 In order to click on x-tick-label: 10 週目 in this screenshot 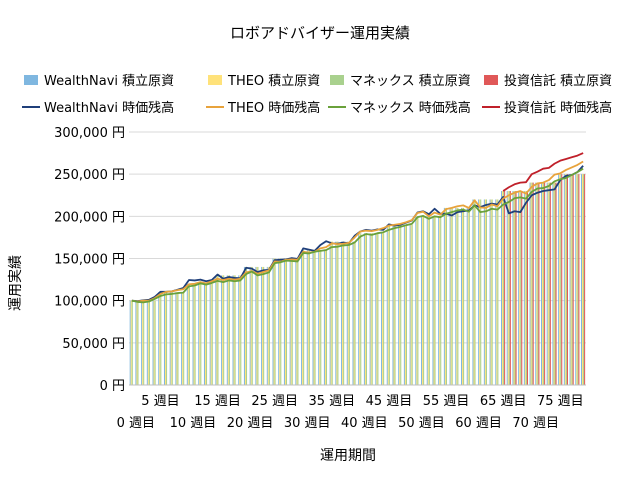, I will do `click(193, 423)`.